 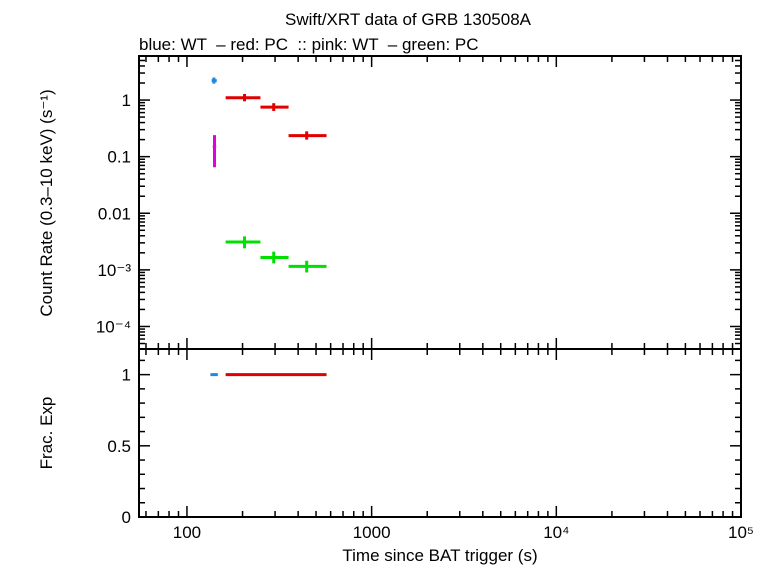 I want to click on undefined-y-tick-label: 10⁻³, so click(x=114, y=270).